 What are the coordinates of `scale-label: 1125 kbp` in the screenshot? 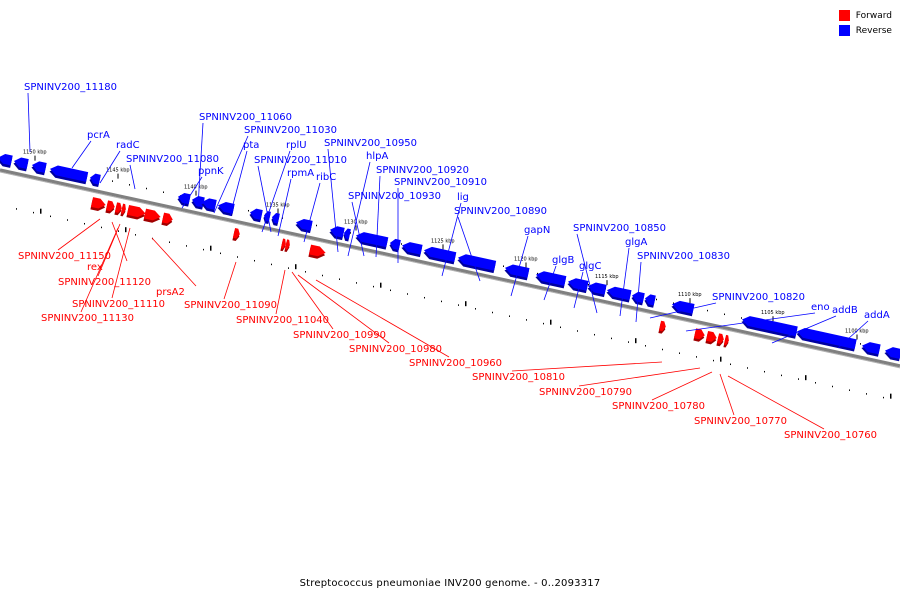 It's located at (443, 241).